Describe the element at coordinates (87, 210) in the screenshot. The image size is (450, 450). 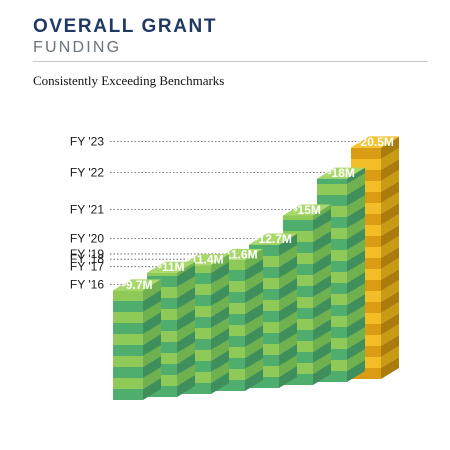
I see `y-category-label: FY '21` at that location.